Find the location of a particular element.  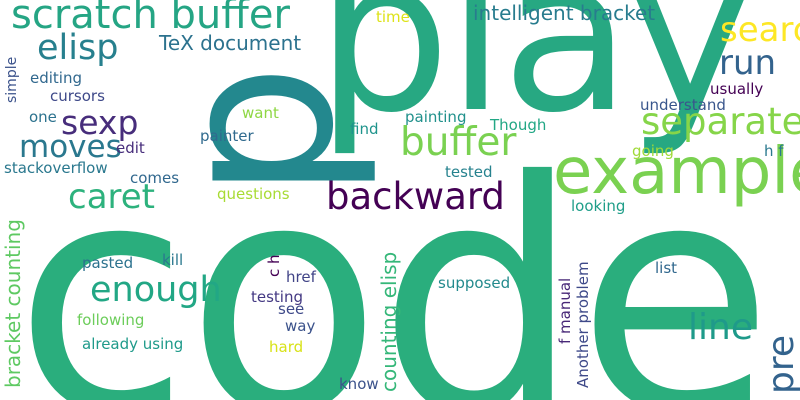

word-caret: caret is located at coordinates (112, 197).